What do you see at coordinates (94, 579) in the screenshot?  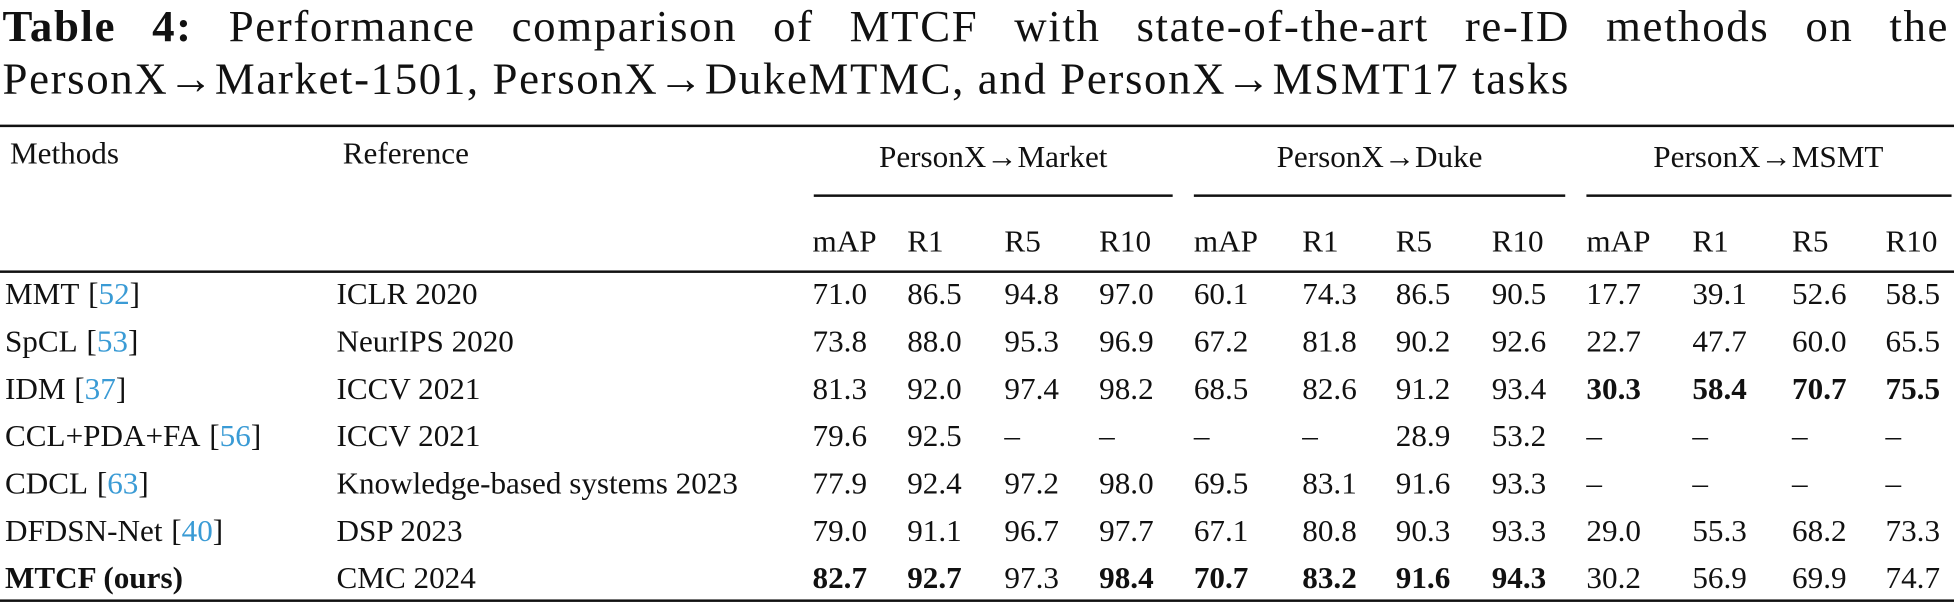 I see `method-cell: MTCF (ours)` at bounding box center [94, 579].